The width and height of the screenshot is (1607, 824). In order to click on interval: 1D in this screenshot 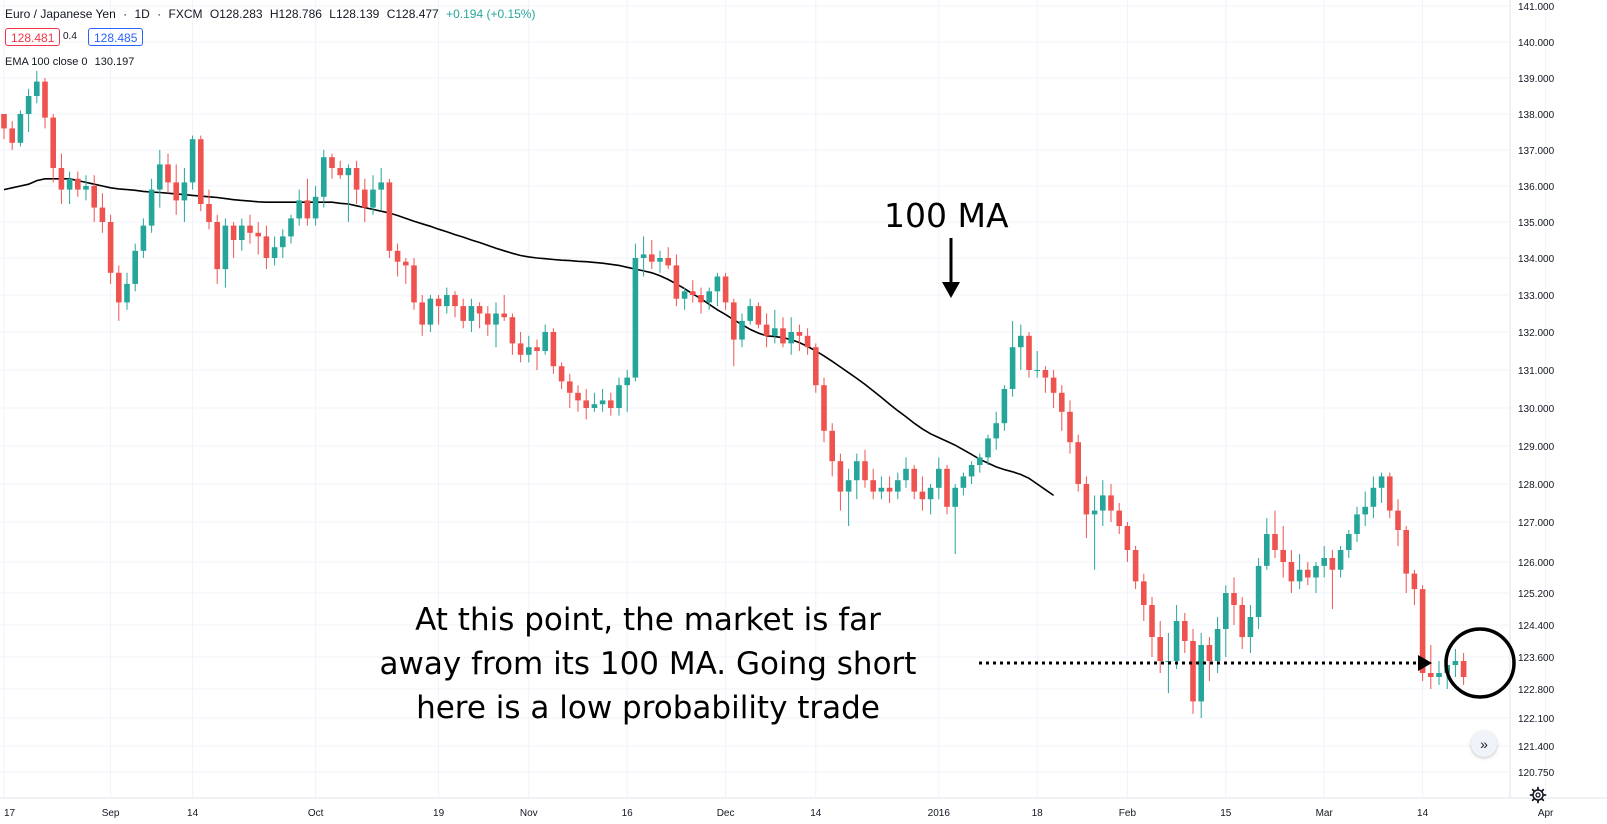, I will do `click(142, 14)`.